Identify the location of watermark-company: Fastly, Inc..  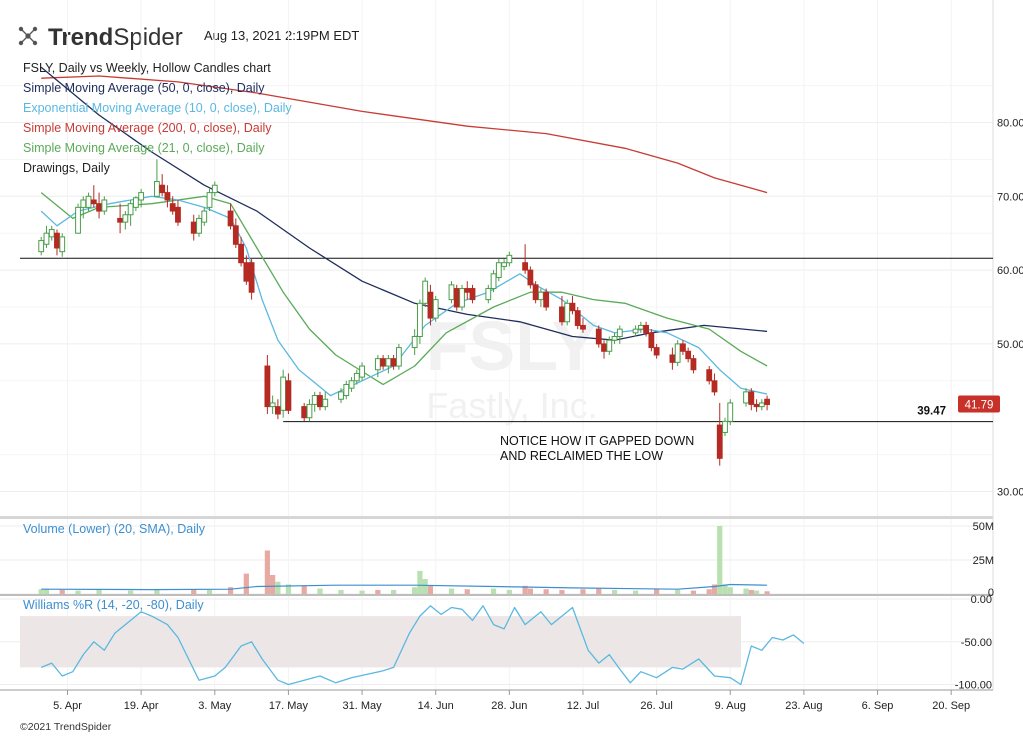
(511, 405).